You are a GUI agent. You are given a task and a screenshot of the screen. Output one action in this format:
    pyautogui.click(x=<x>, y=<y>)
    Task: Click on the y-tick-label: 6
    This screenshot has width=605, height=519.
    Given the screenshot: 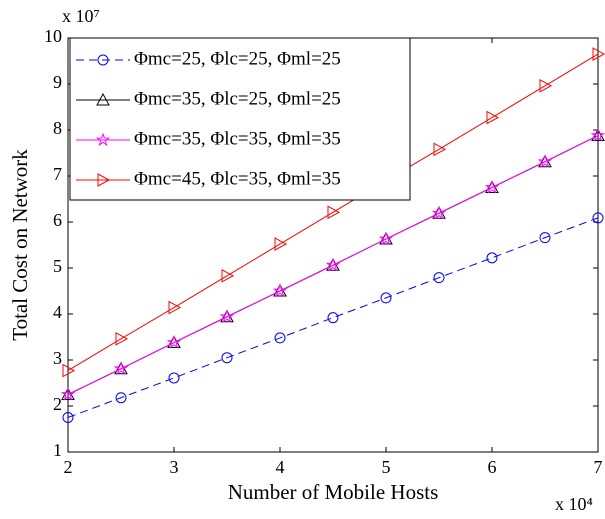 What is the action you would take?
    pyautogui.click(x=57, y=220)
    